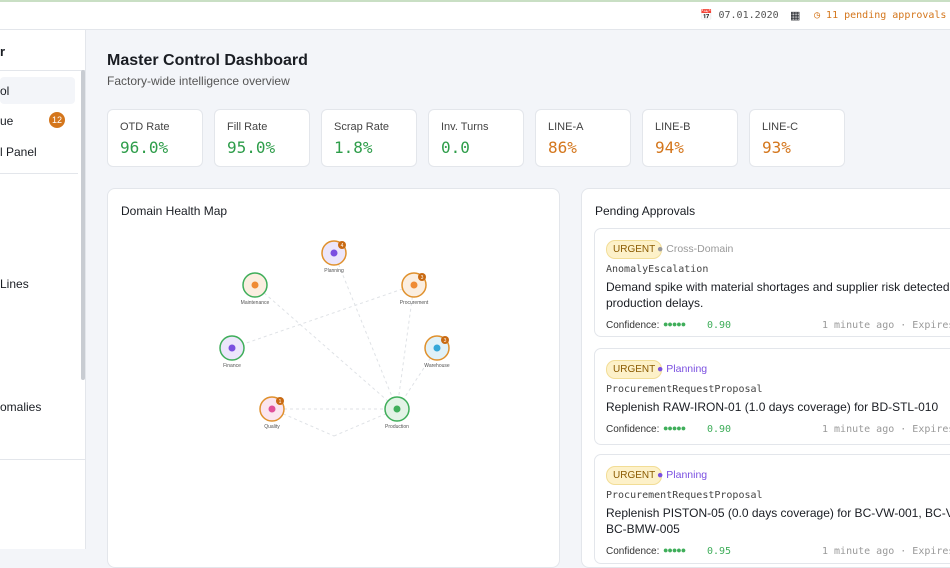 This screenshot has width=950, height=568. What do you see at coordinates (43, 289) in the screenshot?
I see `sidebar: r ol ue 12 l Panel Lines omalies` at bounding box center [43, 289].